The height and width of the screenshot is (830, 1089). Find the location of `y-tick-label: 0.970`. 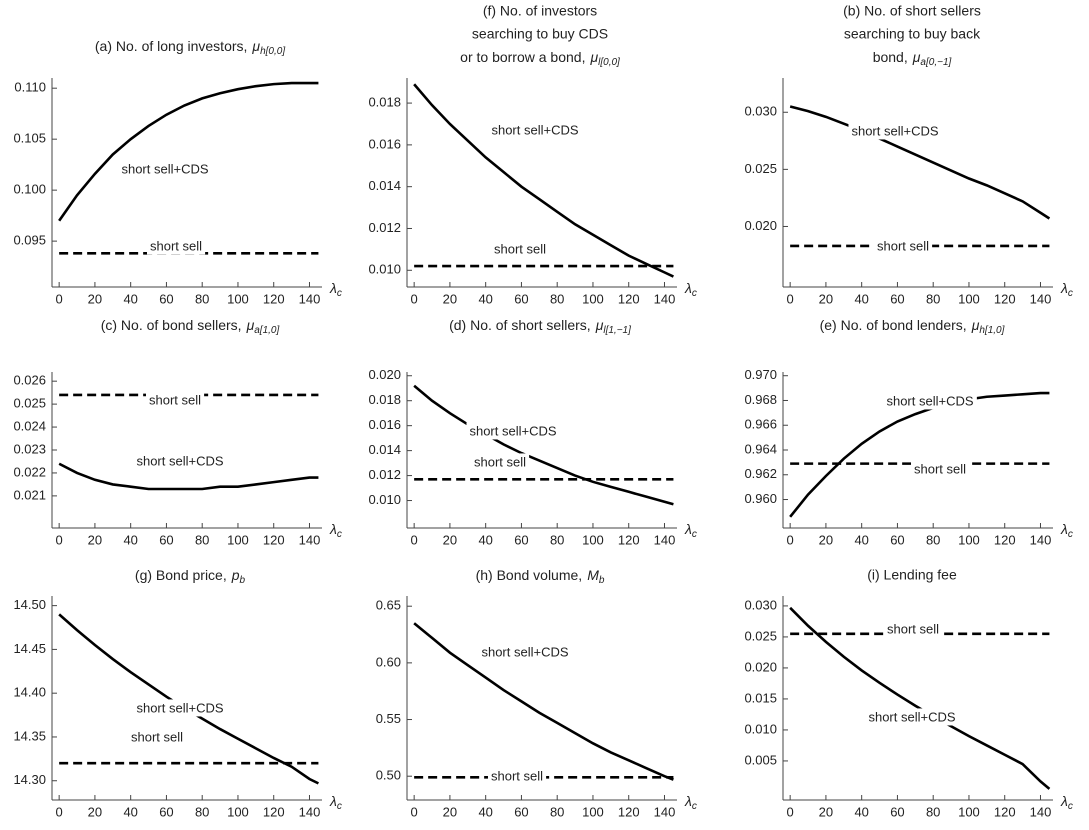

y-tick-label: 0.970 is located at coordinates (760, 374).